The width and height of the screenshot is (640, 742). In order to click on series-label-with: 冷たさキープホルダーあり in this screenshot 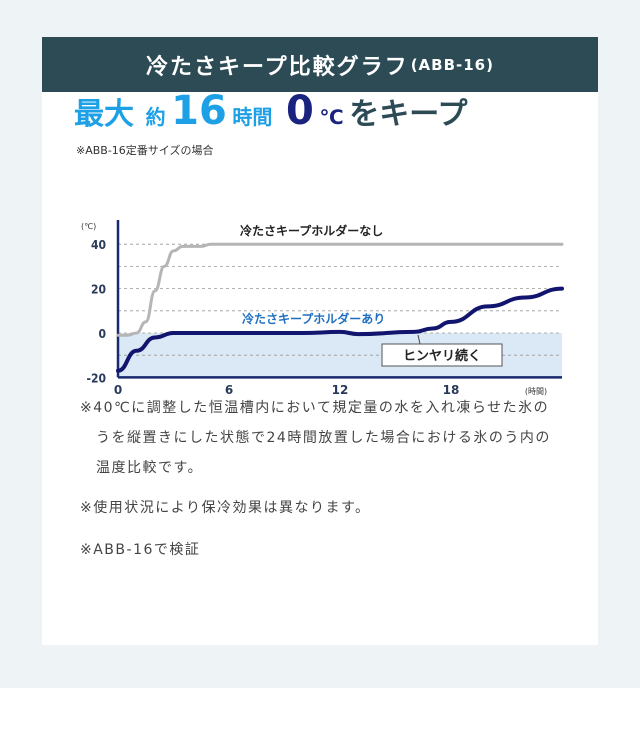, I will do `click(313, 318)`.